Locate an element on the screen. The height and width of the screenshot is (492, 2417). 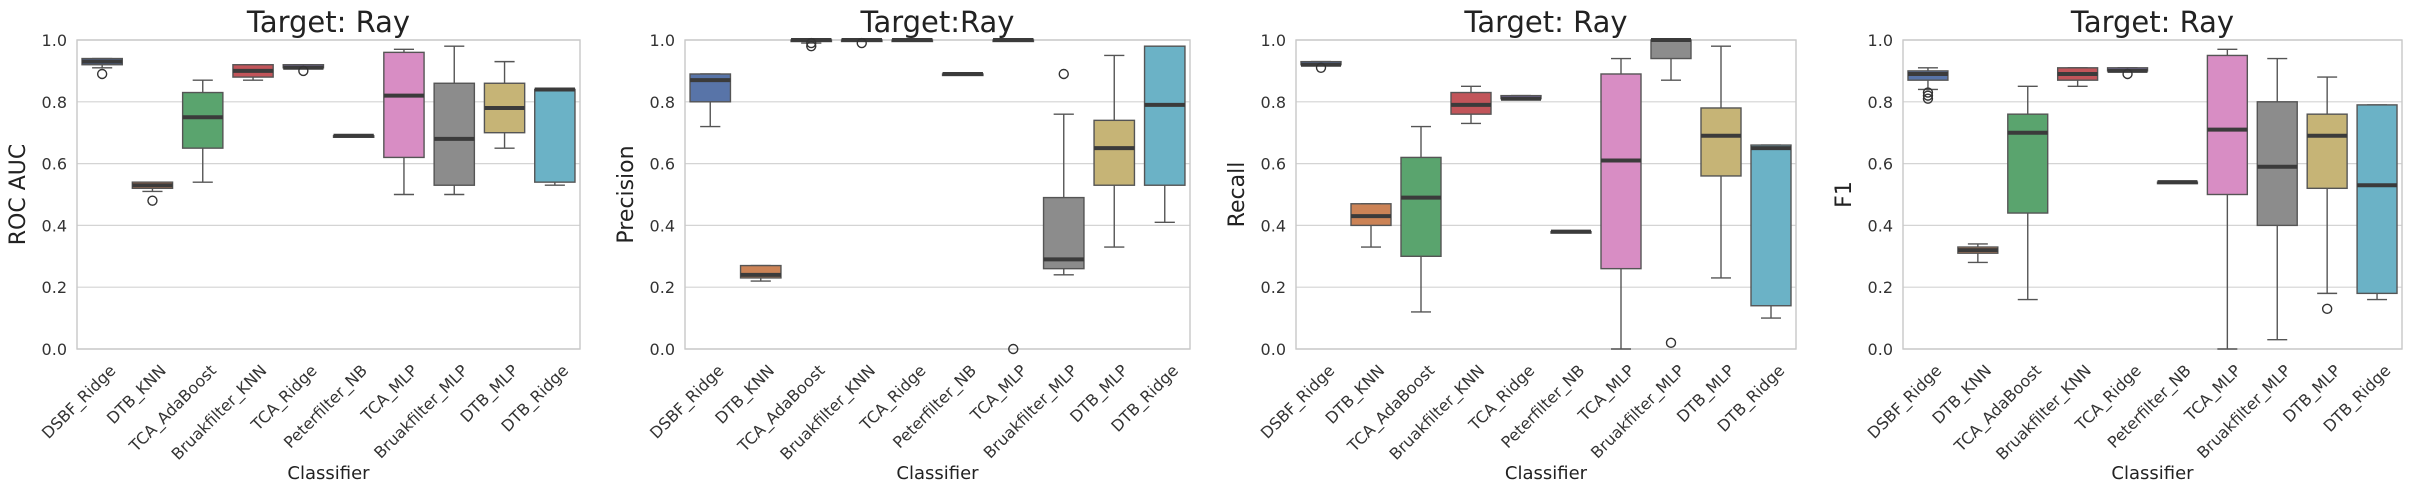
y-axis-label: Recall is located at coordinates (1237, 195).